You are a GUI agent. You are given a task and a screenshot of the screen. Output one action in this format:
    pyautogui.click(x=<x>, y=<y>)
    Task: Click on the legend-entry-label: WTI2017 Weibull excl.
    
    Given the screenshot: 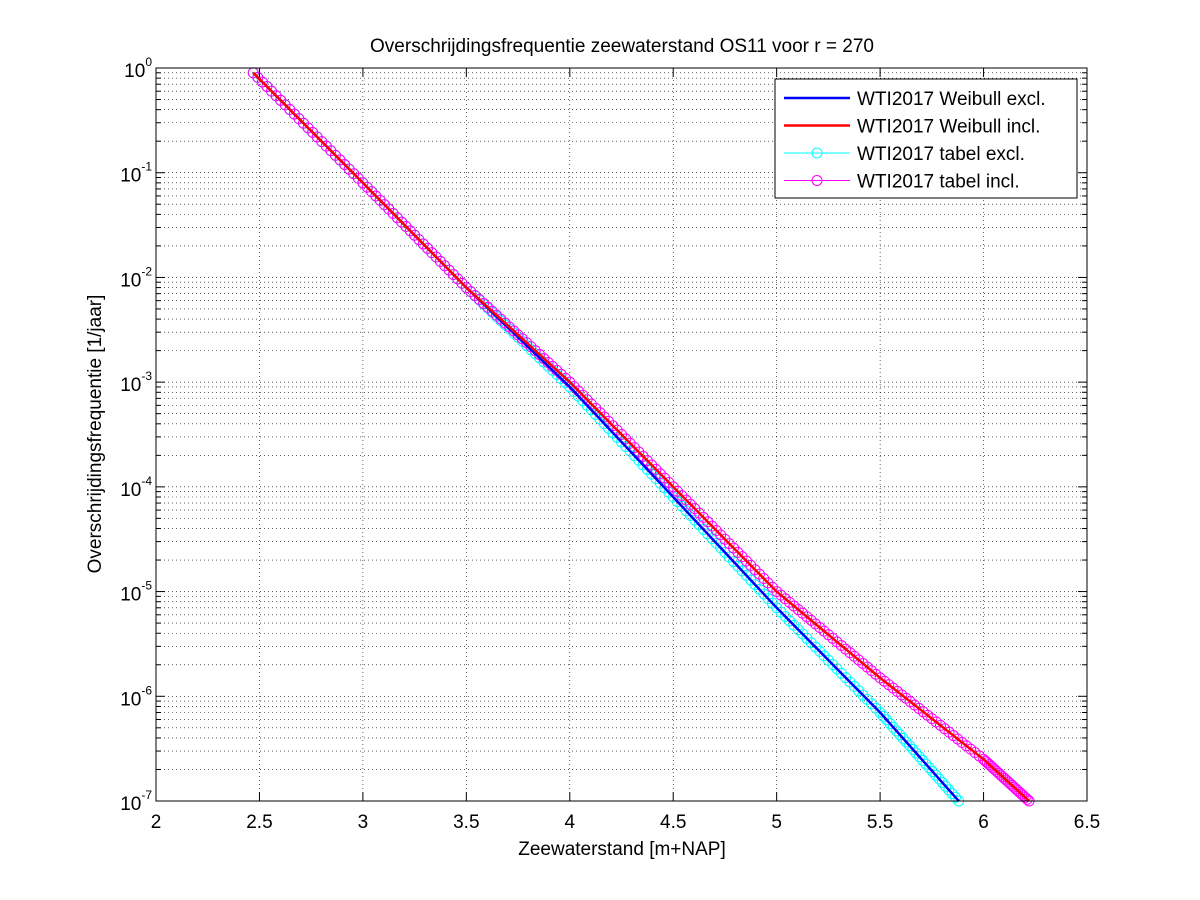 What is the action you would take?
    pyautogui.click(x=951, y=99)
    